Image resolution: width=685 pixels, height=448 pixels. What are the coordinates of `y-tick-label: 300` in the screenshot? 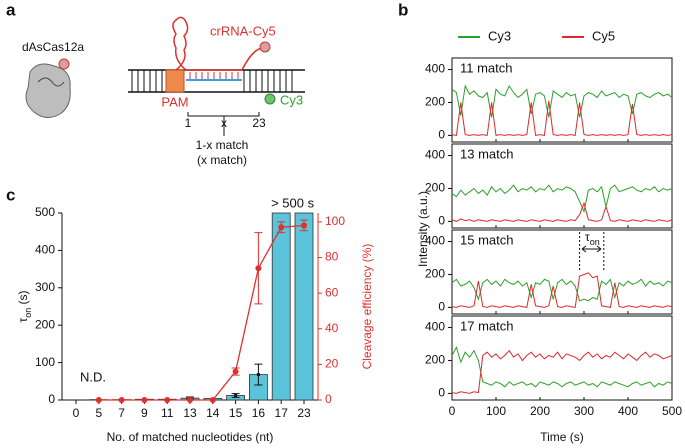 It's located at (45, 287).